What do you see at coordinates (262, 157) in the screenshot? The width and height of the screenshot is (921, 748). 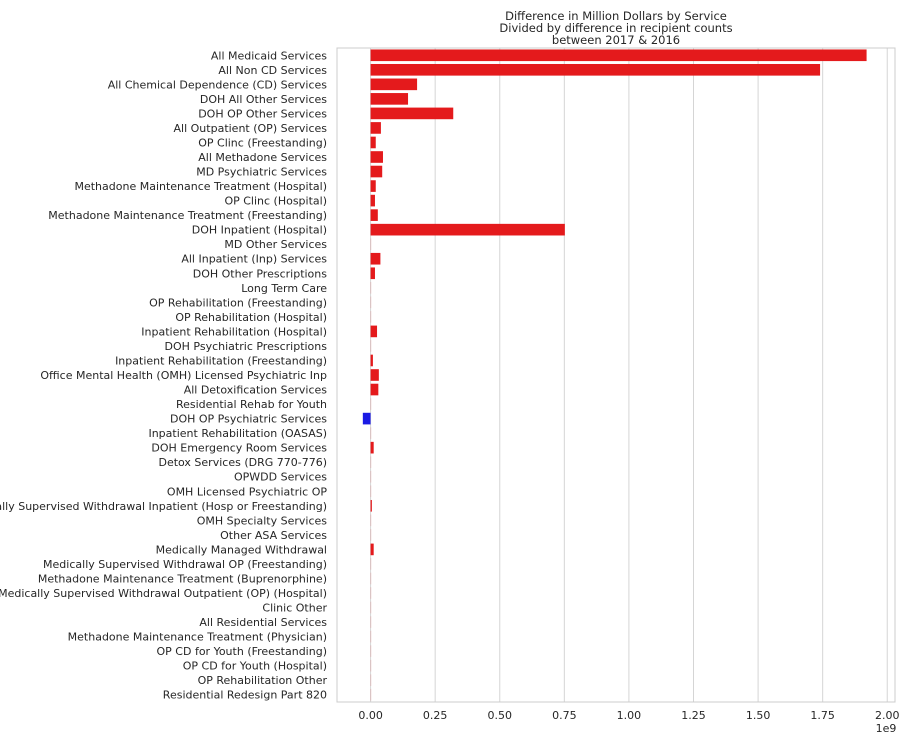 I see `y-tick-label: All Methadone Services` at bounding box center [262, 157].